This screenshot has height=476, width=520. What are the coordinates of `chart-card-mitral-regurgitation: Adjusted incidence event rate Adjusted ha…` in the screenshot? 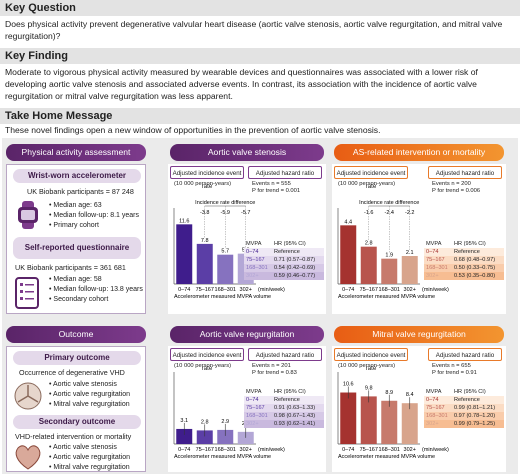 It's located at (419, 409).